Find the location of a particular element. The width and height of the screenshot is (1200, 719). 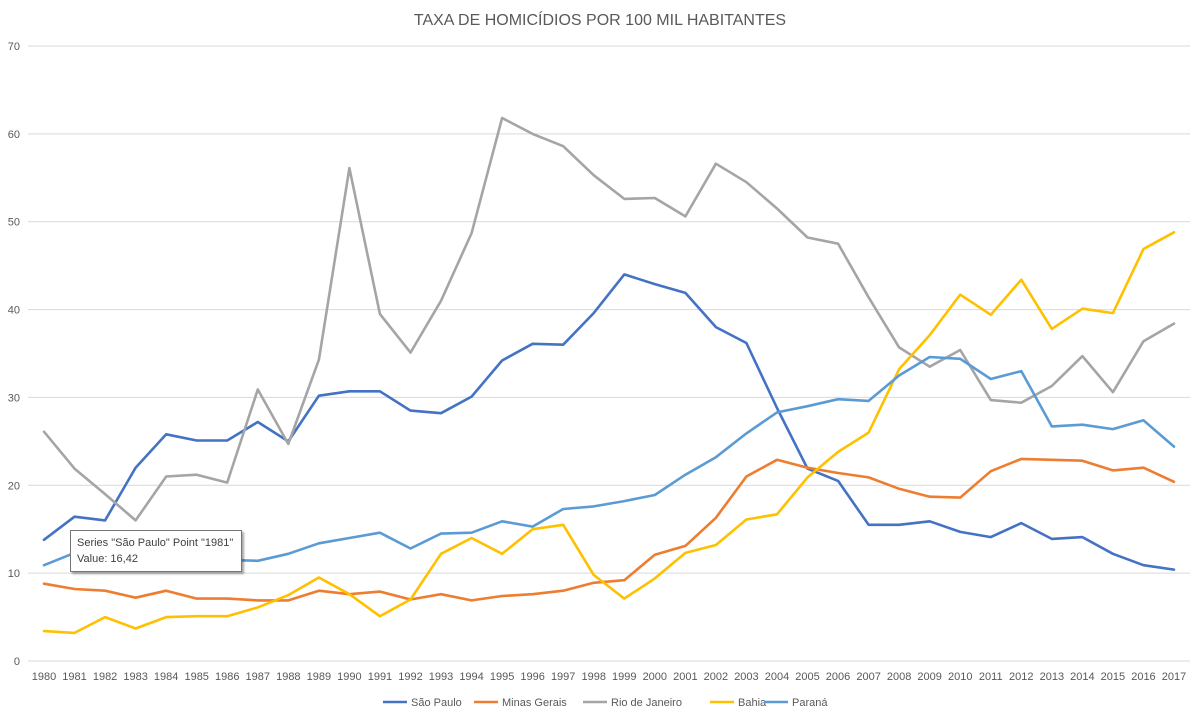

x-tick-label: 1997 is located at coordinates (563, 677).